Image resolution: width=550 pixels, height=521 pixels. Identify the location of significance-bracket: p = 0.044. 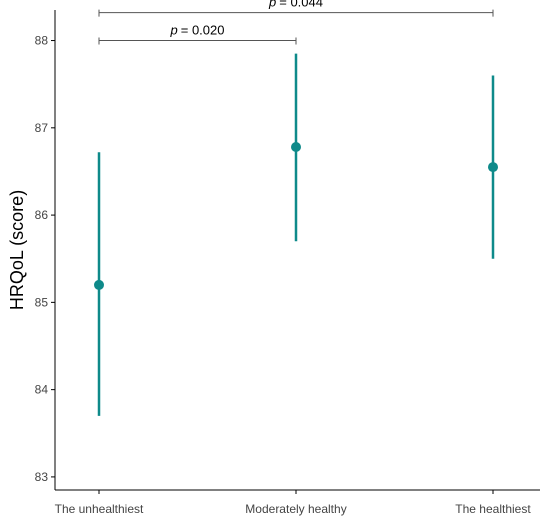
(296, 8).